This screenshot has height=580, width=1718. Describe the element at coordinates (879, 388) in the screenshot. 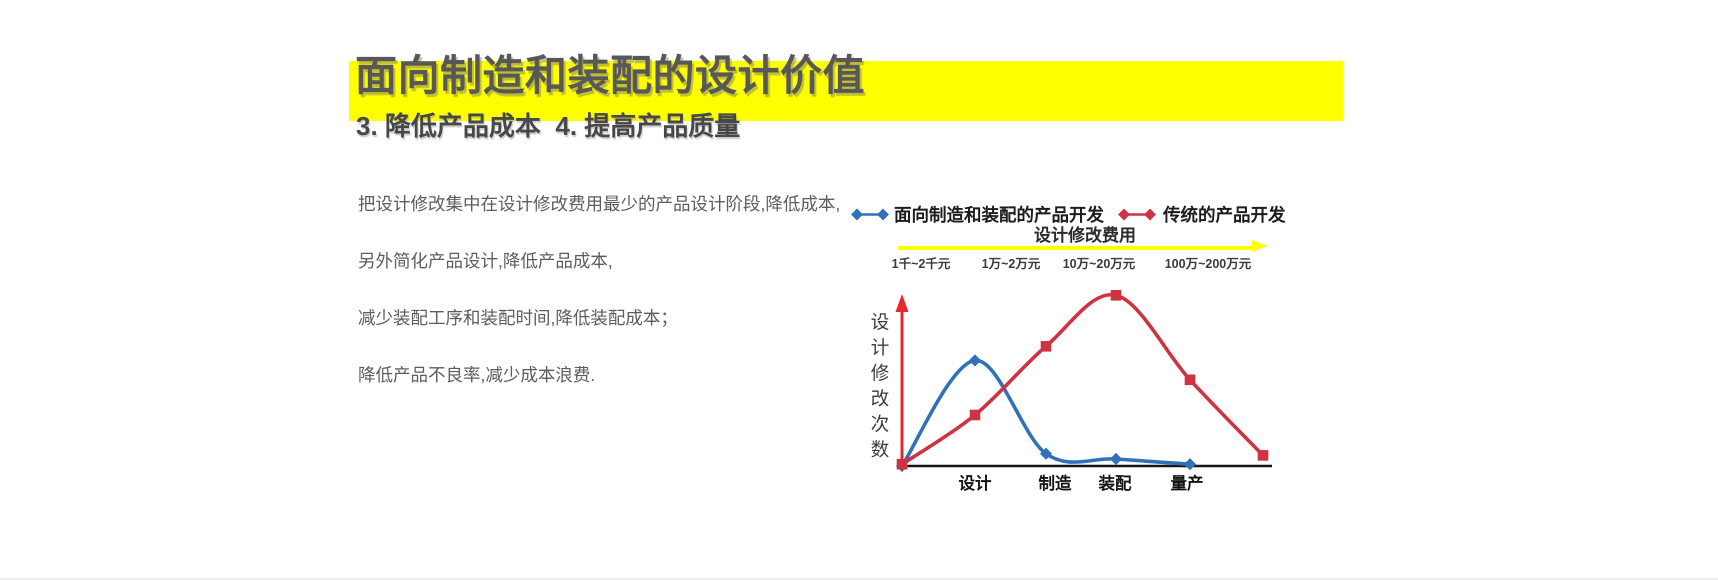

I see `y-axis-label: 设计修改次数` at that location.